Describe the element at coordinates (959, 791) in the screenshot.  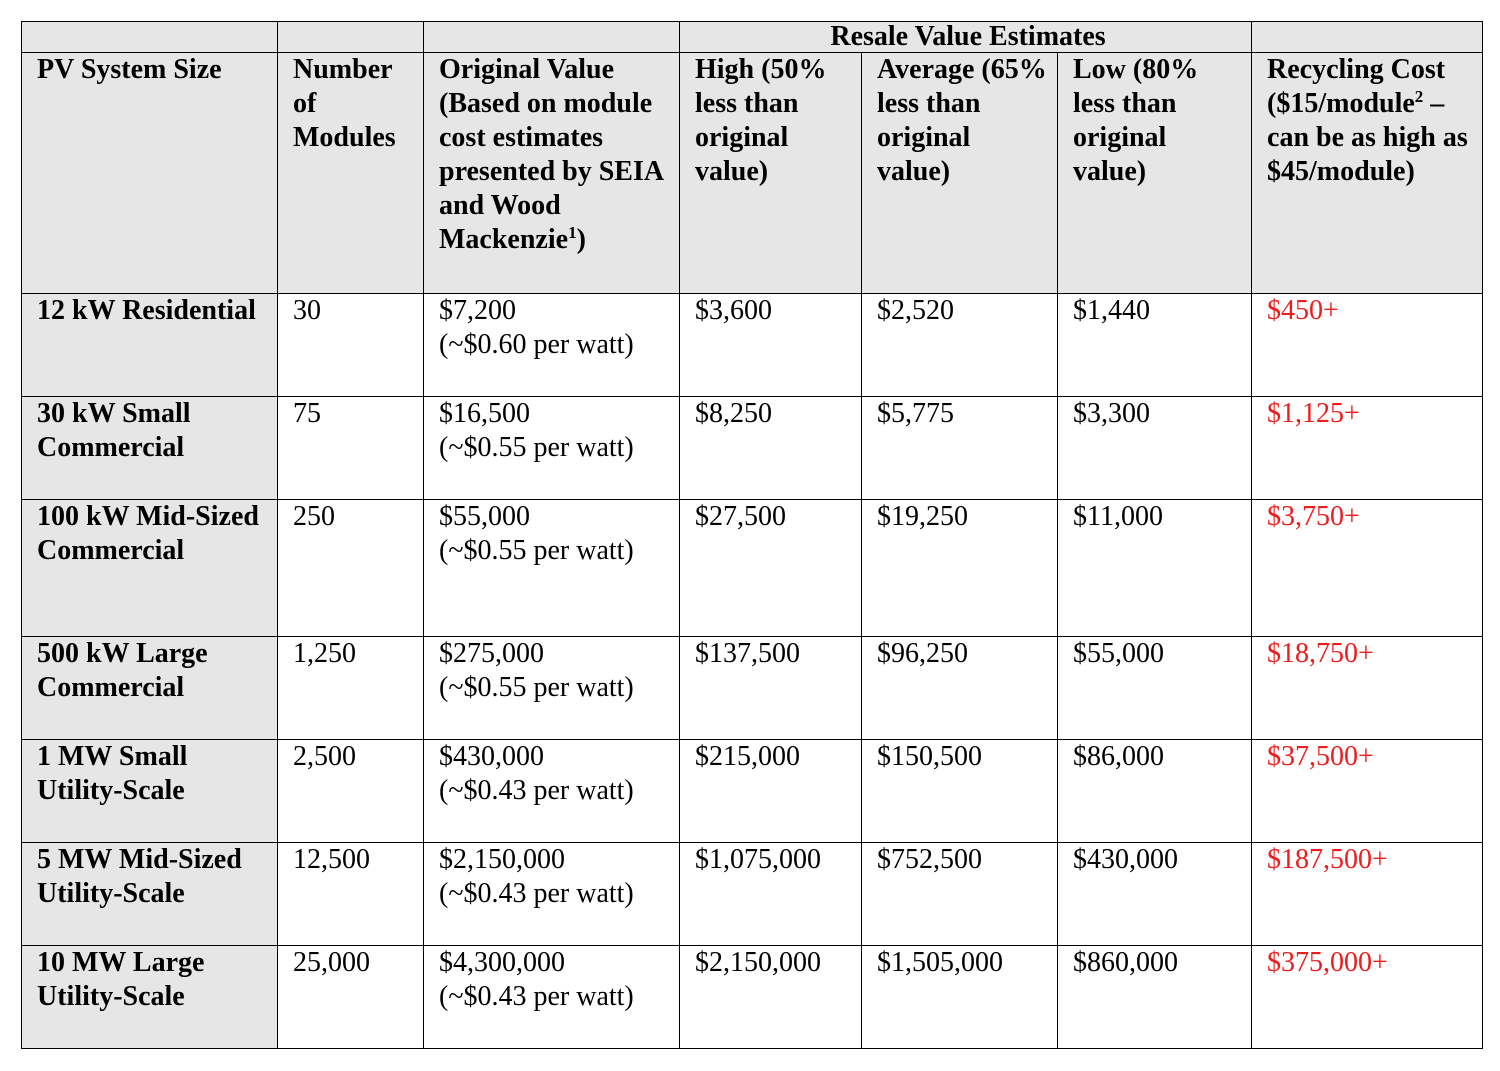
I see `average-value-cell: $150,500` at that location.